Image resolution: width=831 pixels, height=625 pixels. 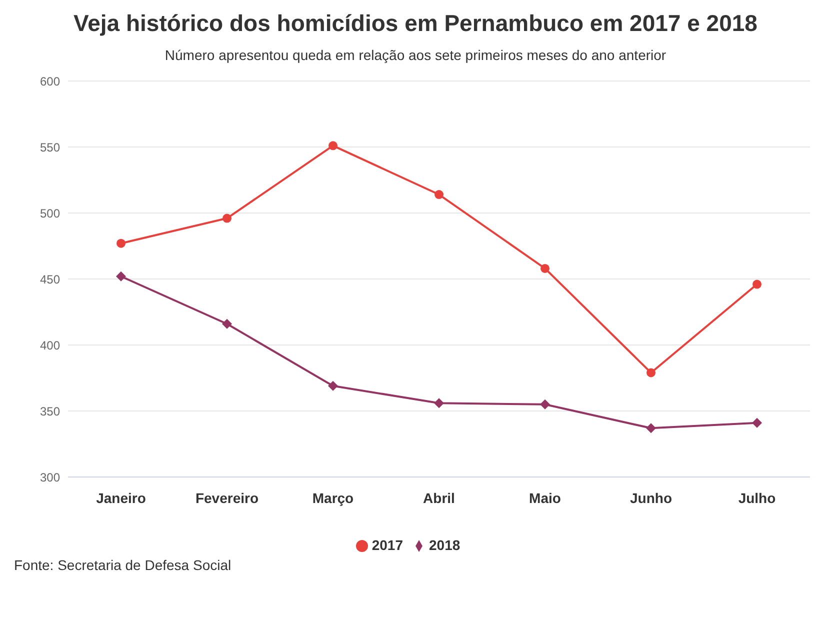 What do you see at coordinates (50, 477) in the screenshot?
I see `y-tick-label: 300` at bounding box center [50, 477].